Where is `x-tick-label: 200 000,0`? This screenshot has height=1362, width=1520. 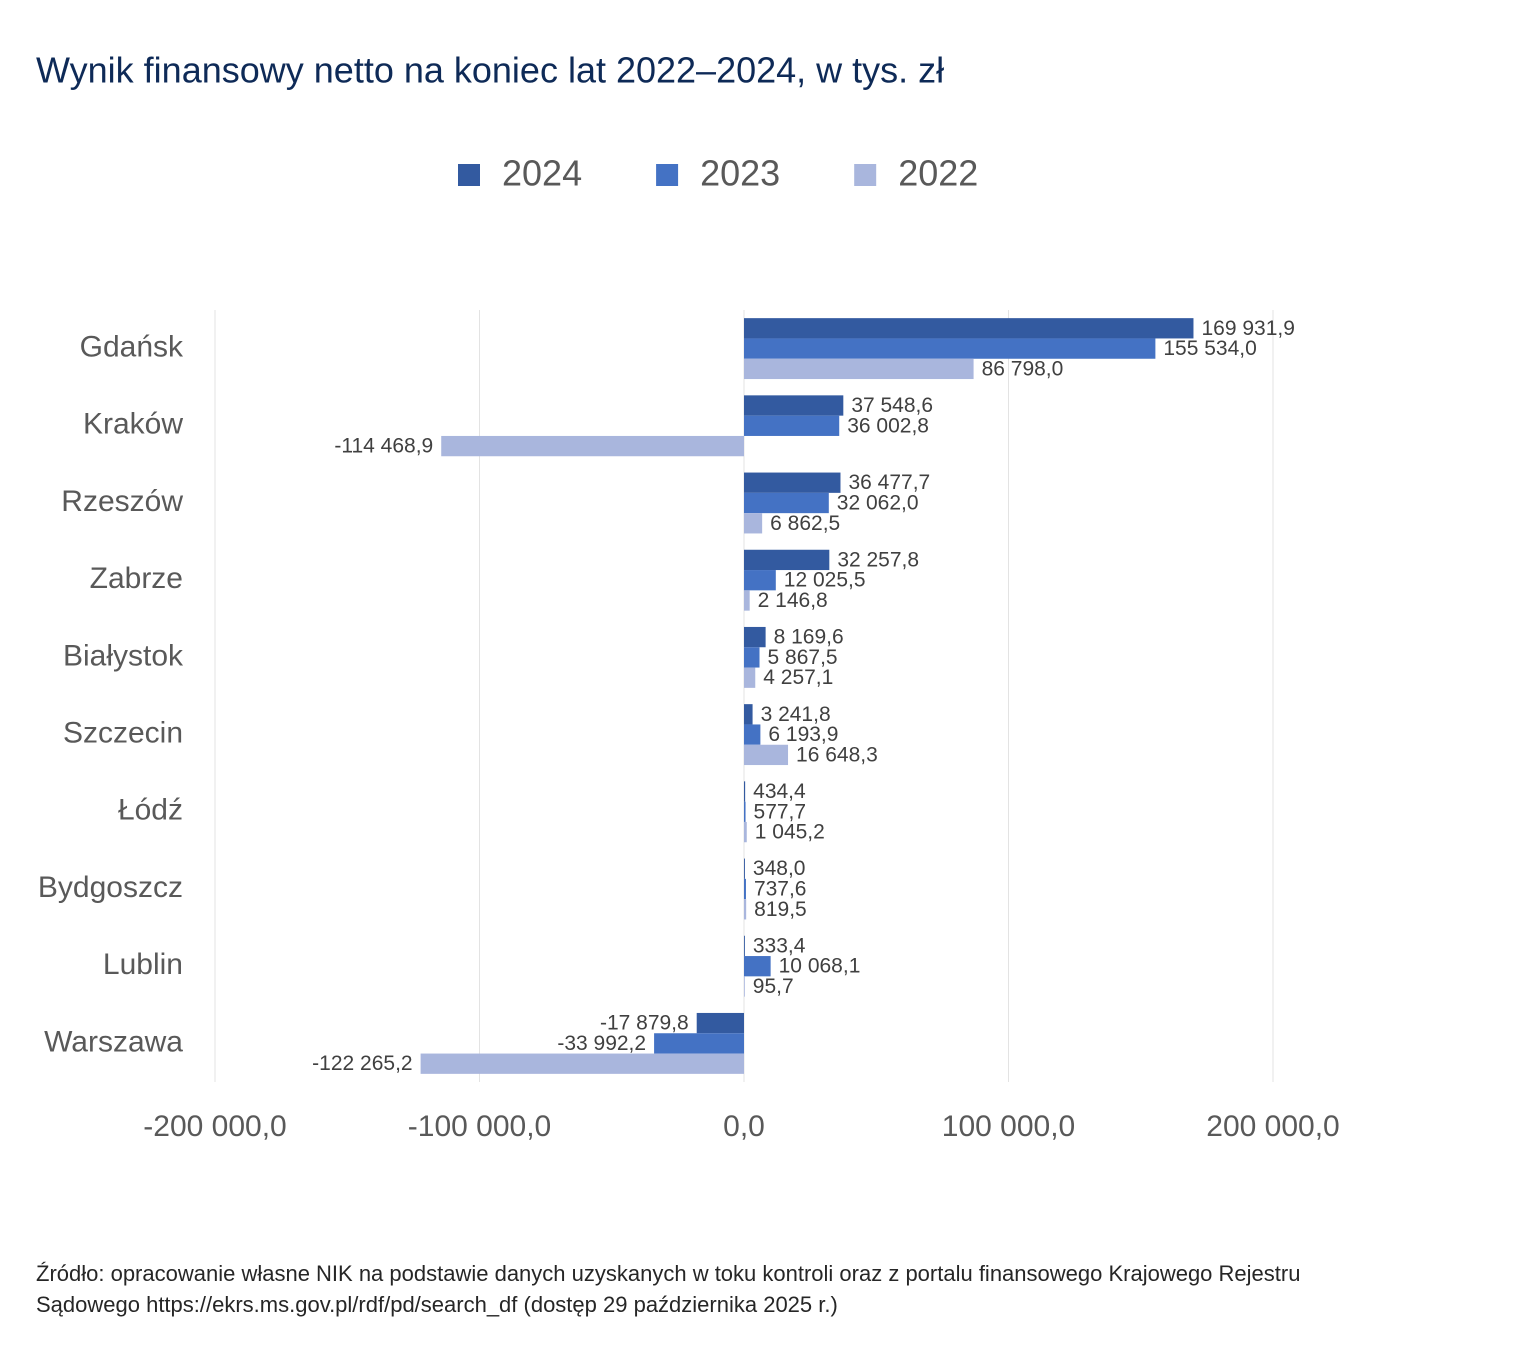
x-tick-label: 200 000,0 is located at coordinates (1272, 1126).